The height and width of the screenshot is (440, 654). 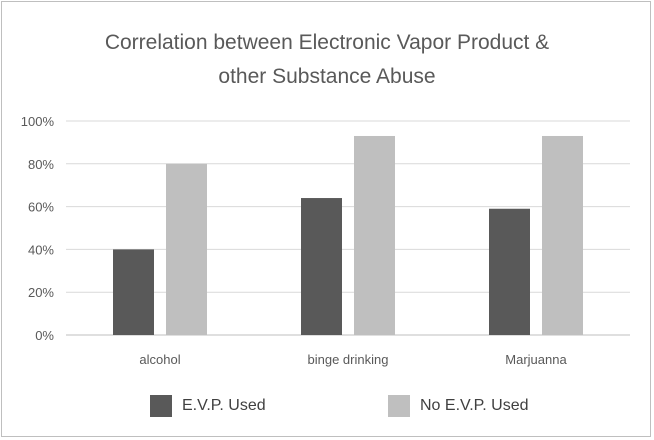 I want to click on y-tick-label: 100%, so click(x=38, y=121).